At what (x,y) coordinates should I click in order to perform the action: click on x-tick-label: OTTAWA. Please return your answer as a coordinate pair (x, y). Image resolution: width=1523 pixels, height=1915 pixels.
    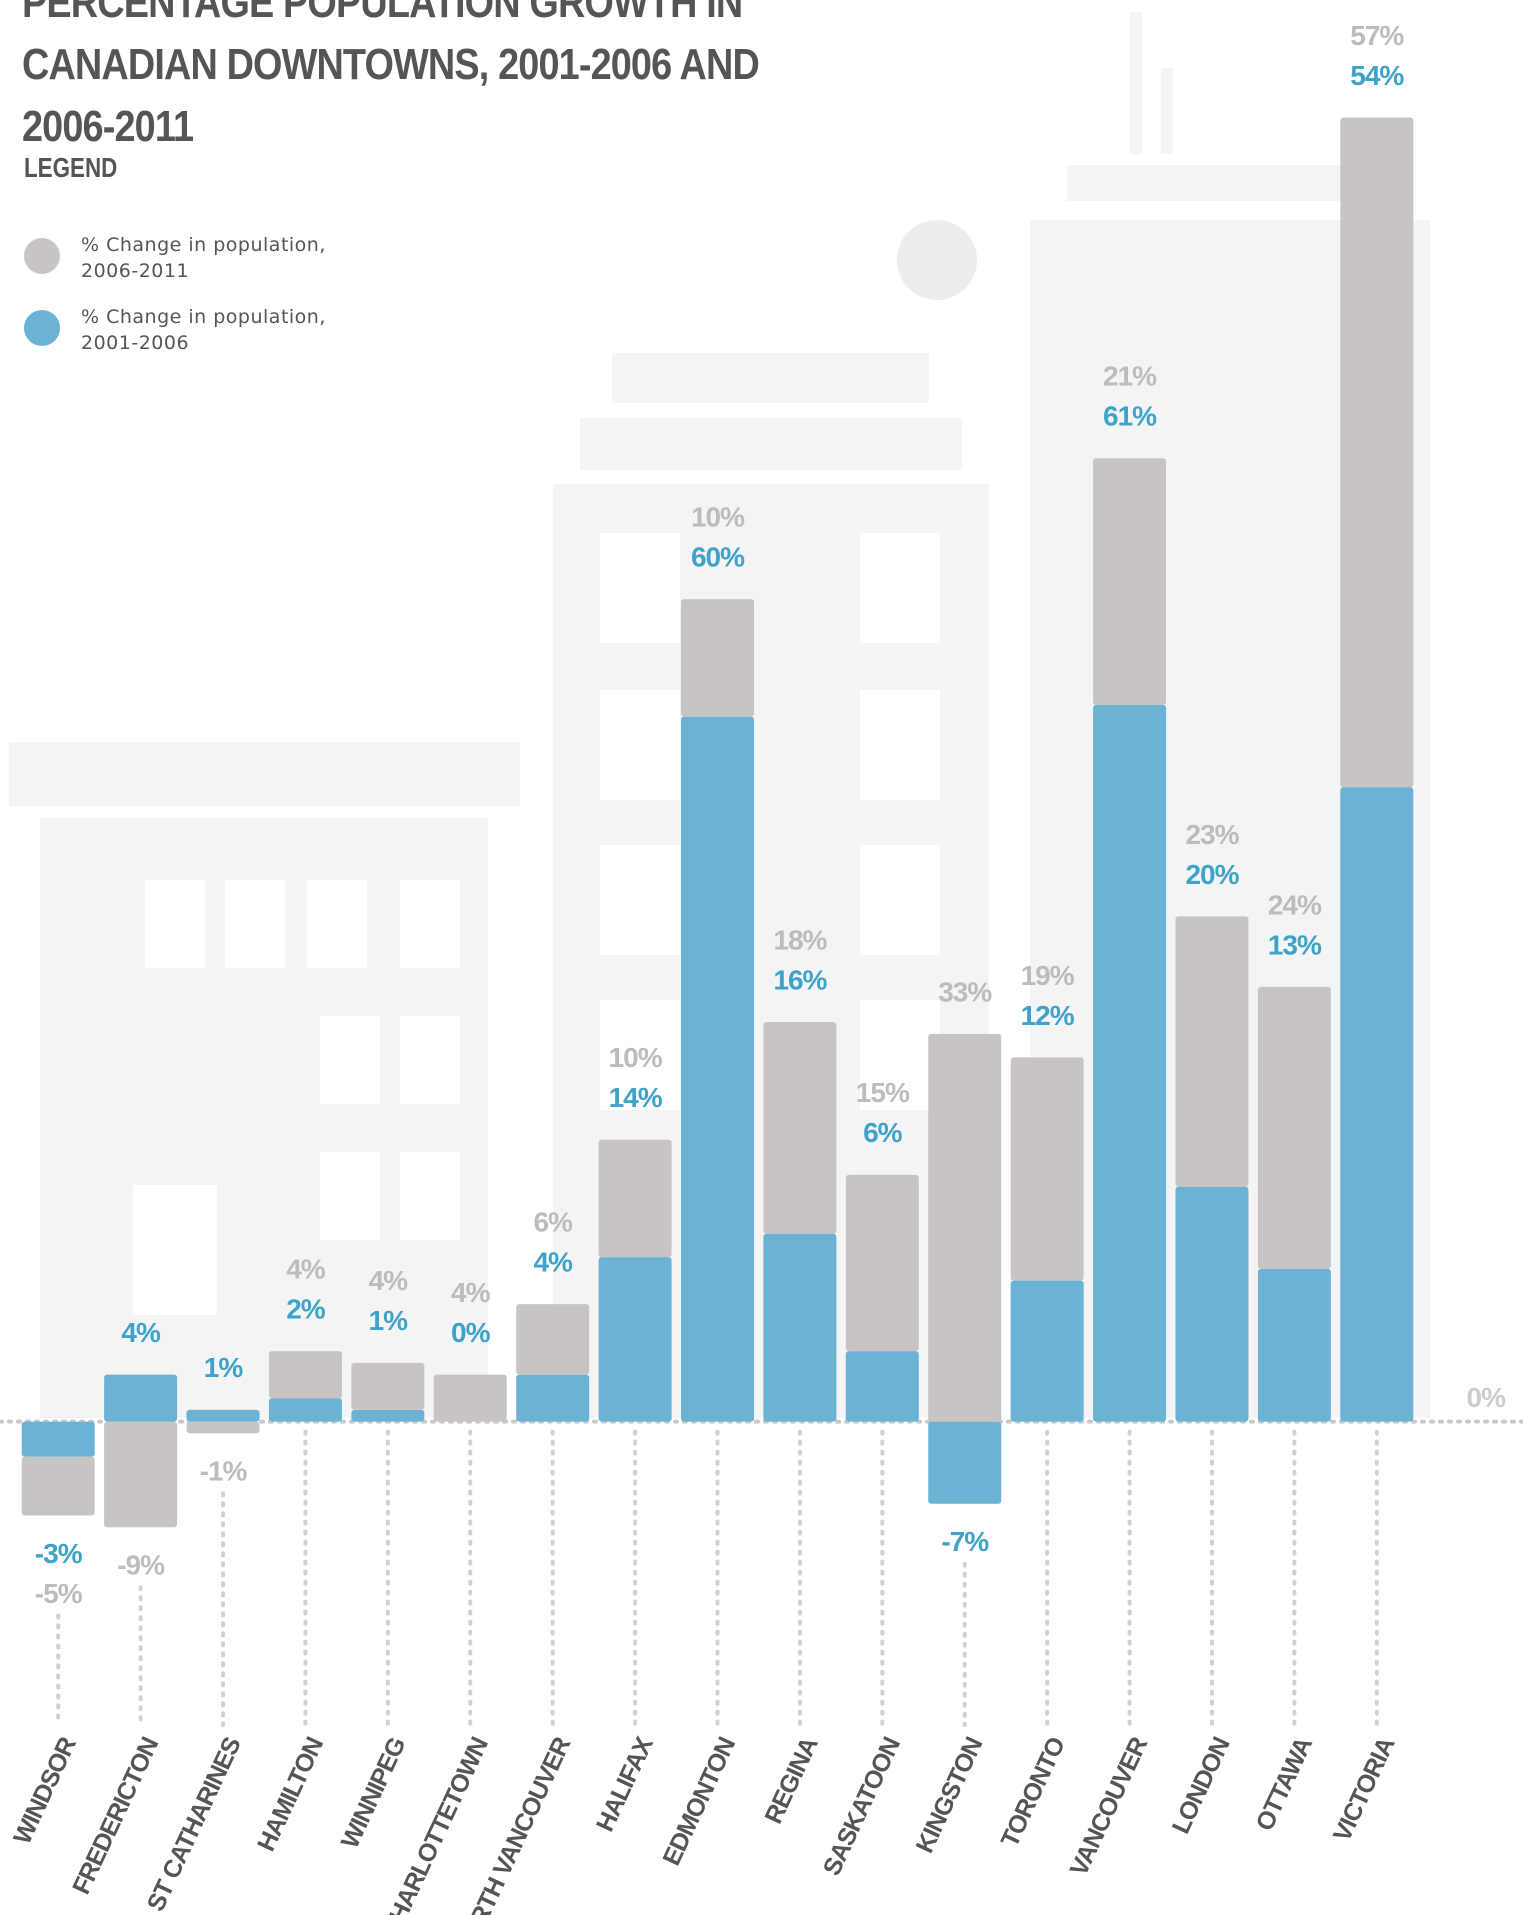
    Looking at the image, I should click on (1285, 1784).